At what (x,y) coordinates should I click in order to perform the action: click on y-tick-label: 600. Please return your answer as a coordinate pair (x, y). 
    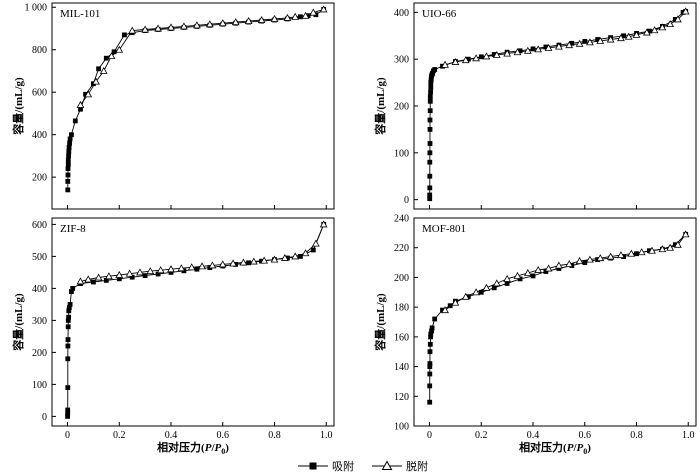
    Looking at the image, I should click on (39, 225).